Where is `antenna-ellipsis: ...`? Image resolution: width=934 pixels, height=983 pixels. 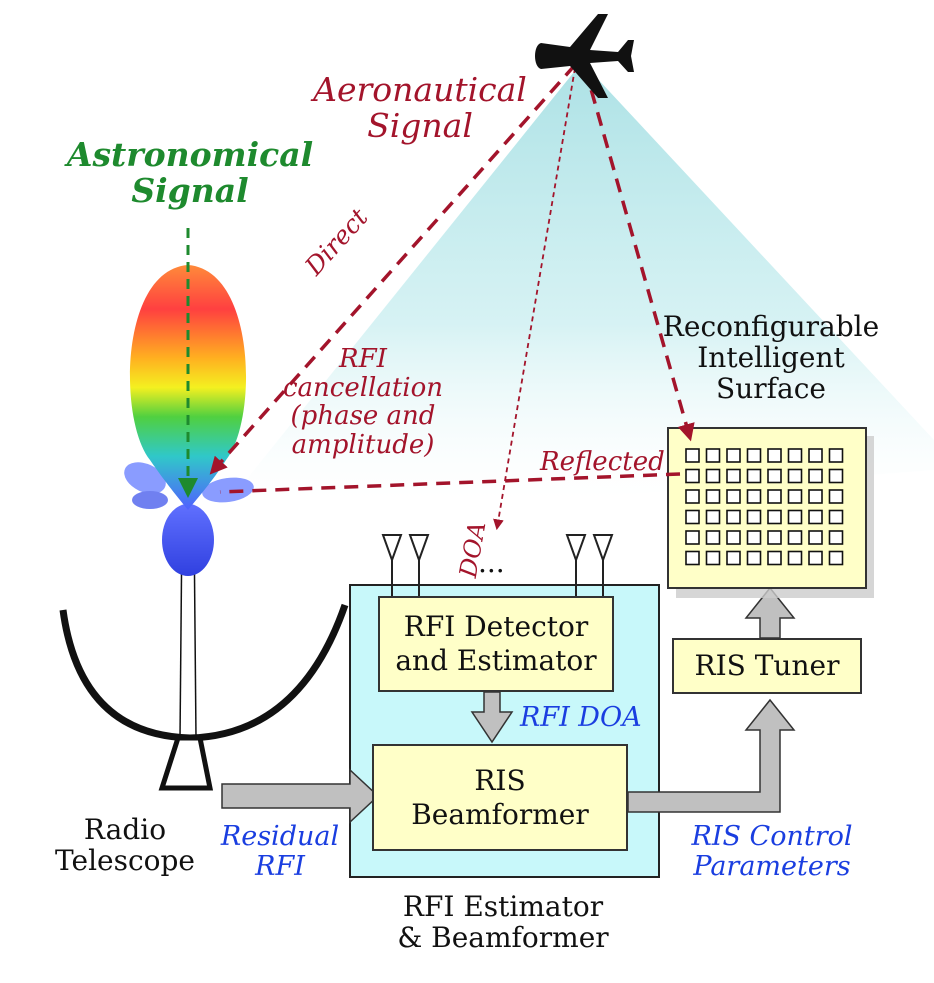
antenna-ellipsis: ... is located at coordinates (491, 562).